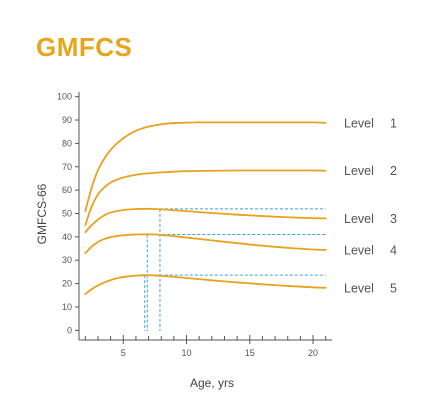 Image resolution: width=423 pixels, height=403 pixels. I want to click on level-label-number: 2, so click(393, 171).